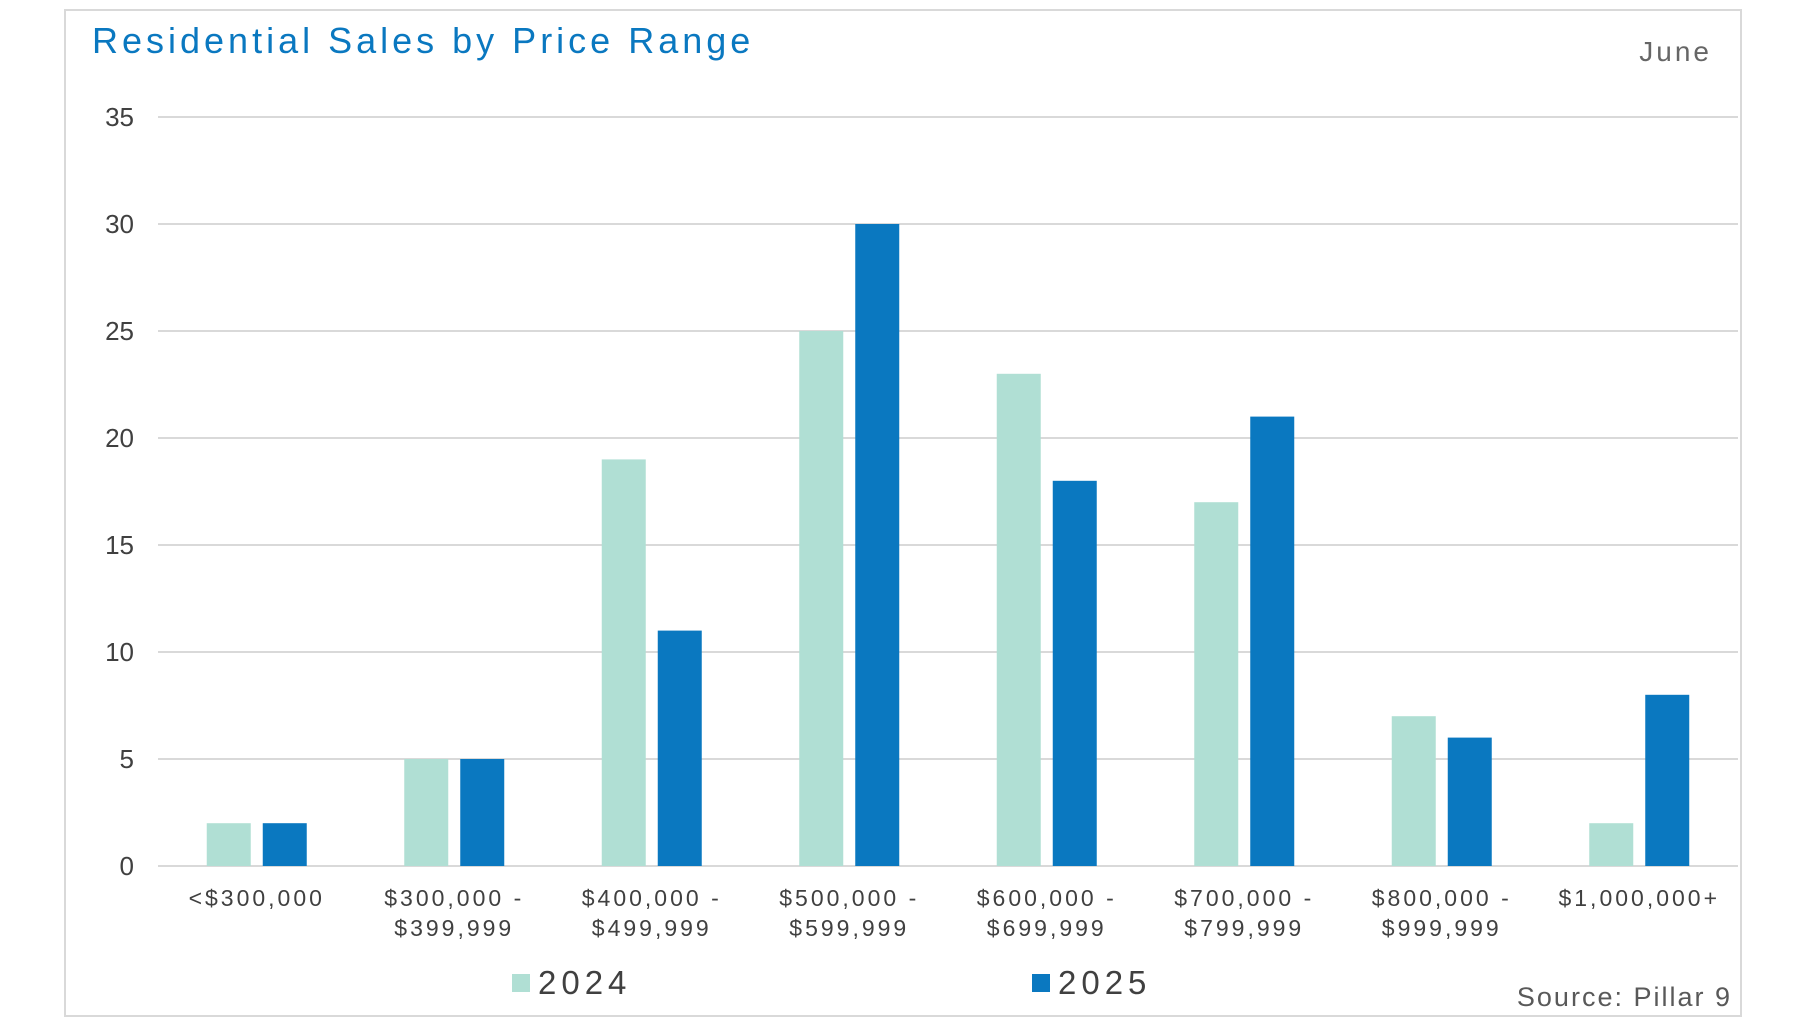 Image resolution: width=1804 pixels, height=1036 pixels. I want to click on legend-item-2024: 2024, so click(571, 983).